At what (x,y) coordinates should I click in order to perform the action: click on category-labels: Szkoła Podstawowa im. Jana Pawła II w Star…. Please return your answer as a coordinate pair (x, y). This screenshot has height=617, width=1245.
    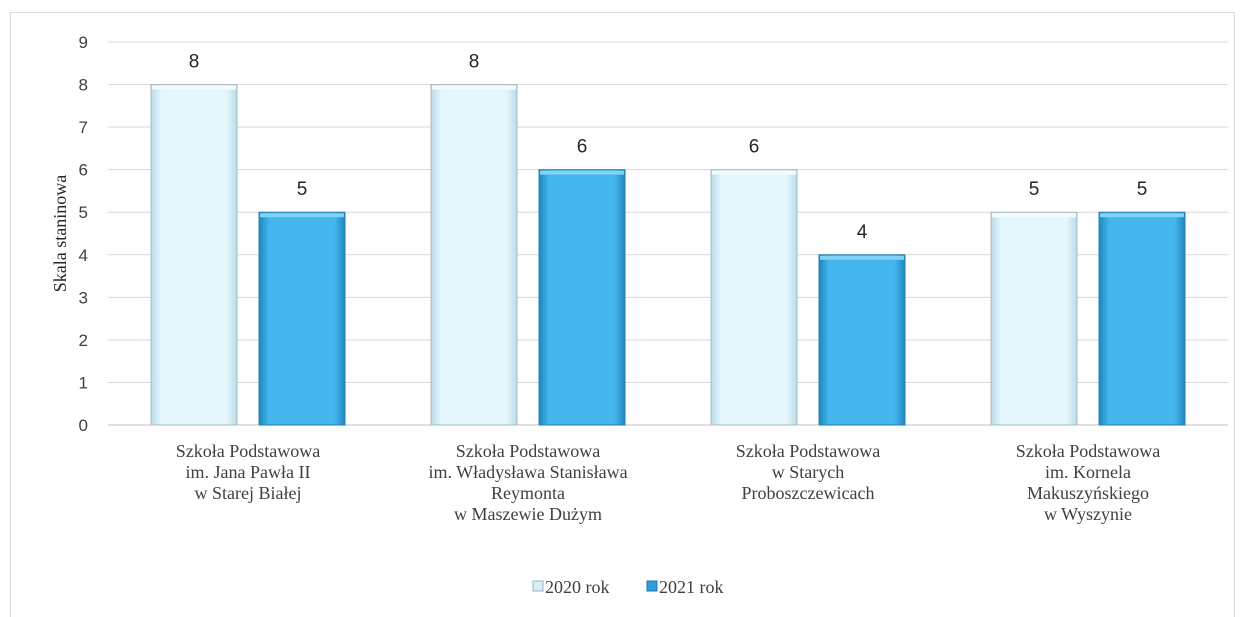
    Looking at the image, I should click on (668, 482).